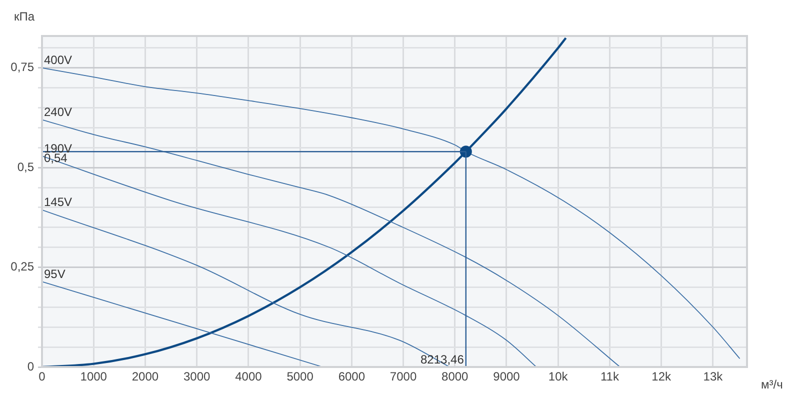  Describe the element at coordinates (455, 377) in the screenshot. I see `x-tick-label: 8000` at that location.